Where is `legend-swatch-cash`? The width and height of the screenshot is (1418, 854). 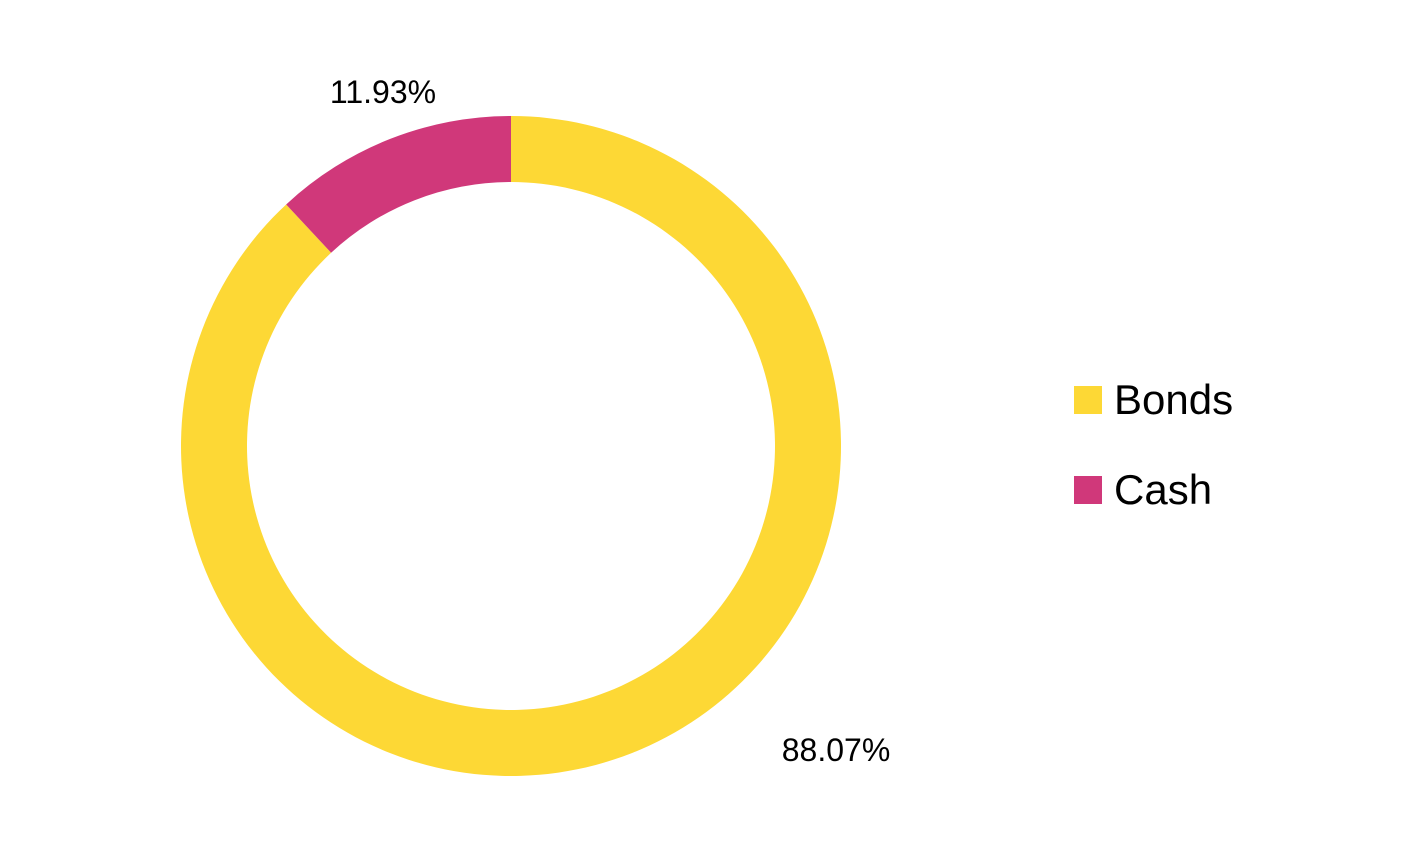 legend-swatch-cash is located at coordinates (1088, 490).